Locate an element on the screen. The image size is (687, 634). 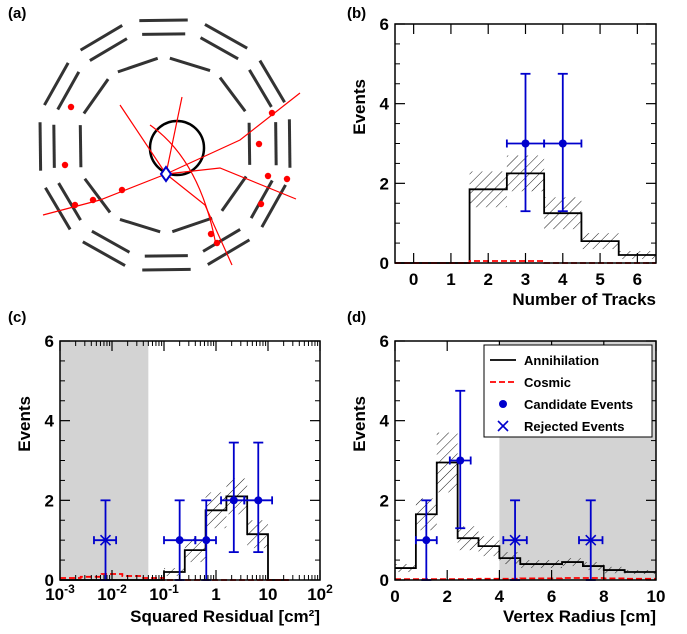
x-axis-label: Squared Residual [cm²] is located at coordinates (225, 616).